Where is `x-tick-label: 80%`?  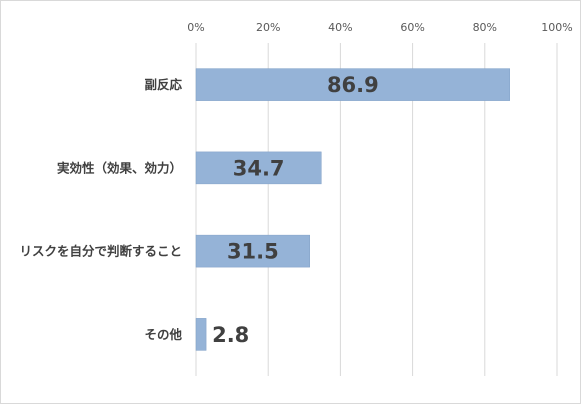 x-tick-label: 80% is located at coordinates (485, 27).